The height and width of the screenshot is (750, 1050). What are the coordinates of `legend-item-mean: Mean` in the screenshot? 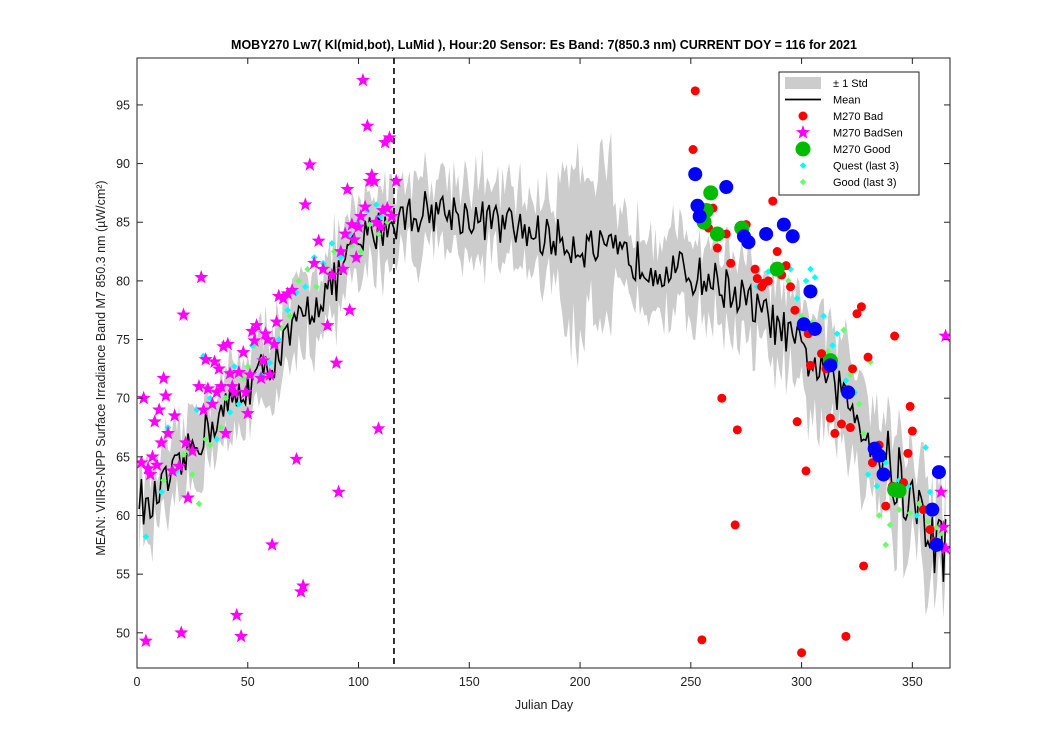 It's located at (823, 101).